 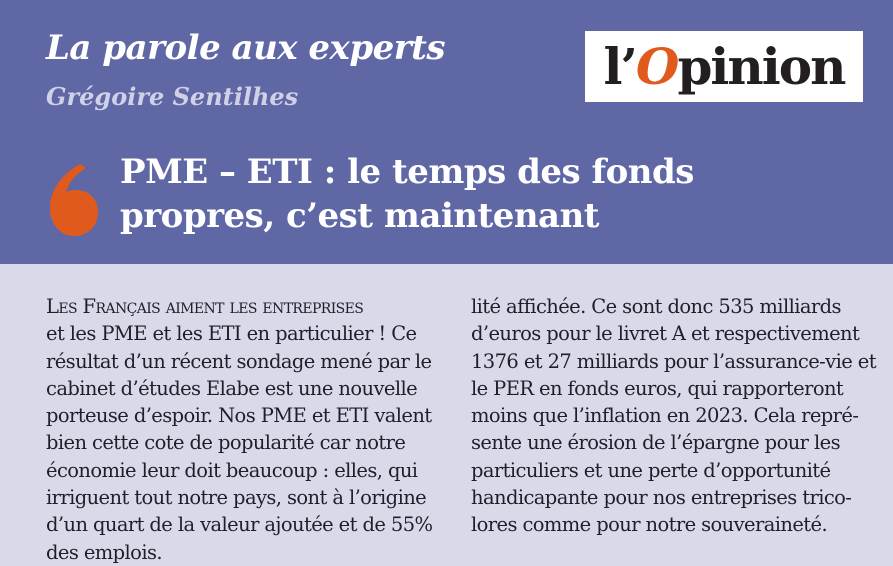 What do you see at coordinates (239, 416) in the screenshot?
I see `text-line: porteuse d’espoir. Nos PME et ETI valent` at bounding box center [239, 416].